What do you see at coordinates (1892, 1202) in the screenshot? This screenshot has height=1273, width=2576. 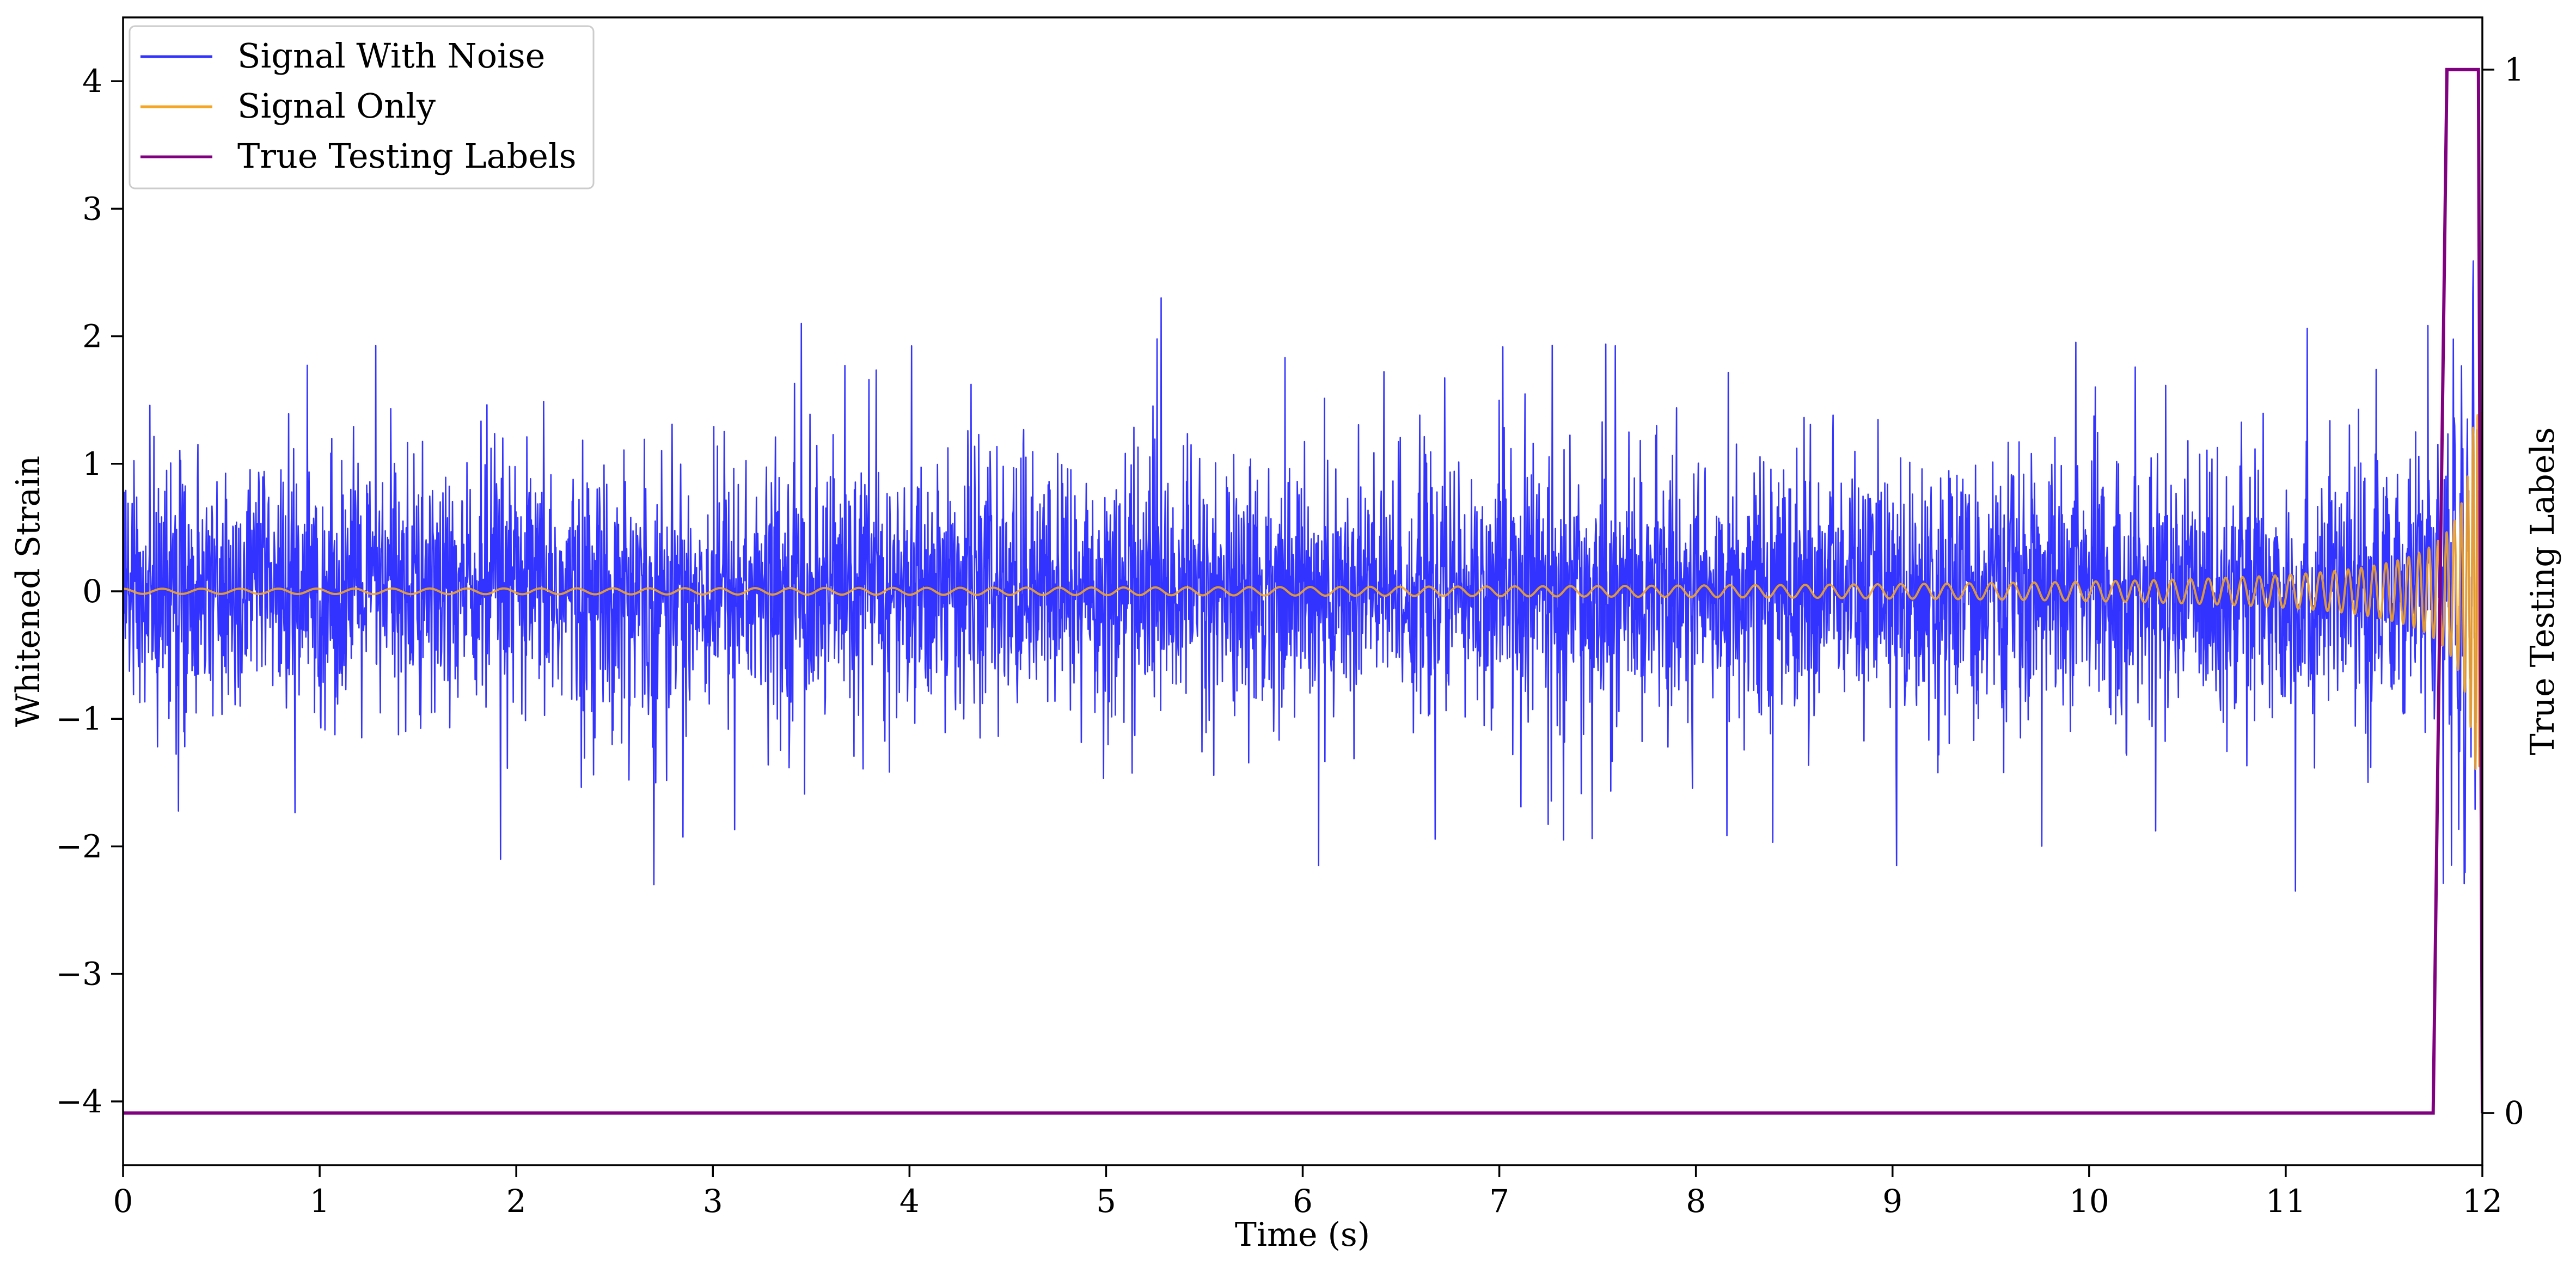 I see `x-tick-label: 9` at bounding box center [1892, 1202].